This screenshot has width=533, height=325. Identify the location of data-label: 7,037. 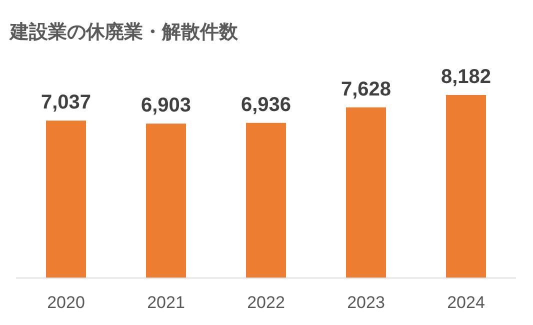
(66, 103).